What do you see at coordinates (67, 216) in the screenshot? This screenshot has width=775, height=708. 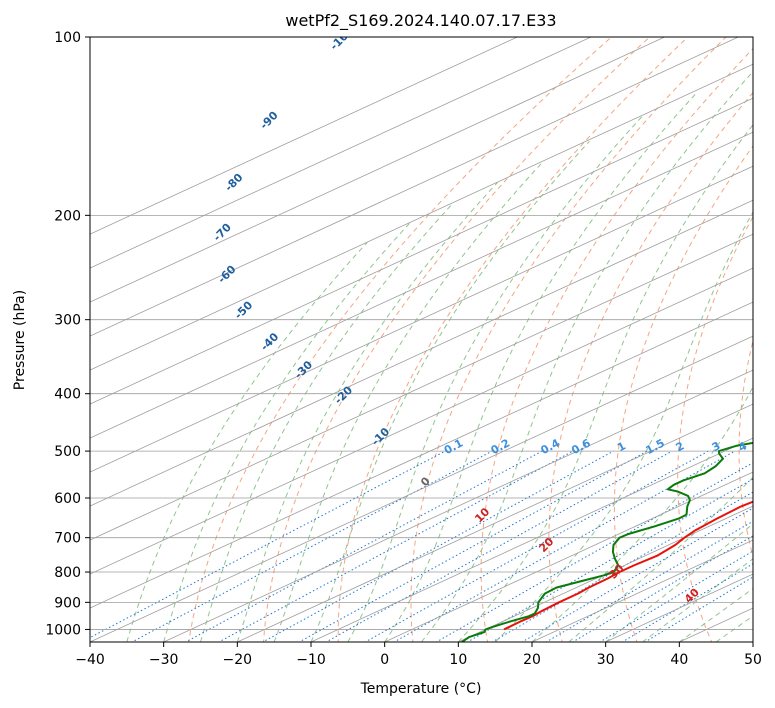 I see `y-tick-label: 200` at bounding box center [67, 216].